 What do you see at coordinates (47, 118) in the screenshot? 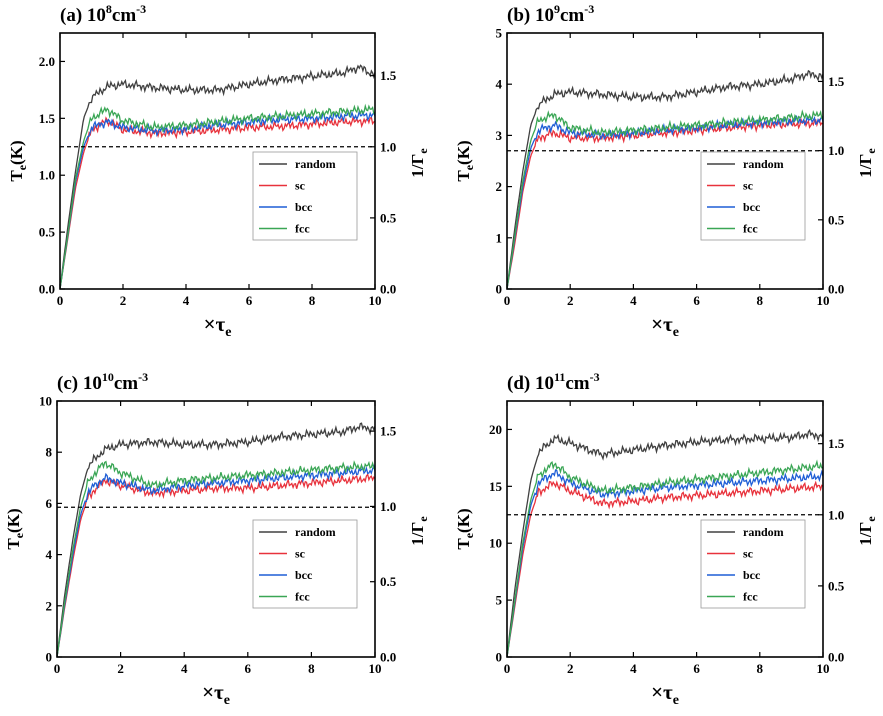
I see `y-tick-label: 1.5` at bounding box center [47, 118].